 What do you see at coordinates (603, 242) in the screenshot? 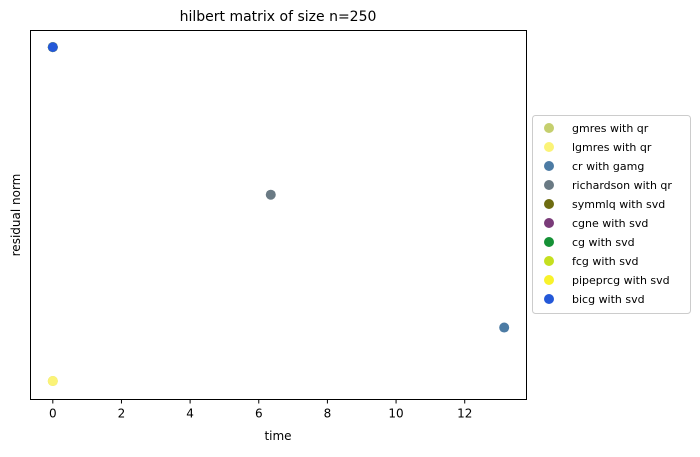
I see `legend-label: cg with svd` at bounding box center [603, 242].